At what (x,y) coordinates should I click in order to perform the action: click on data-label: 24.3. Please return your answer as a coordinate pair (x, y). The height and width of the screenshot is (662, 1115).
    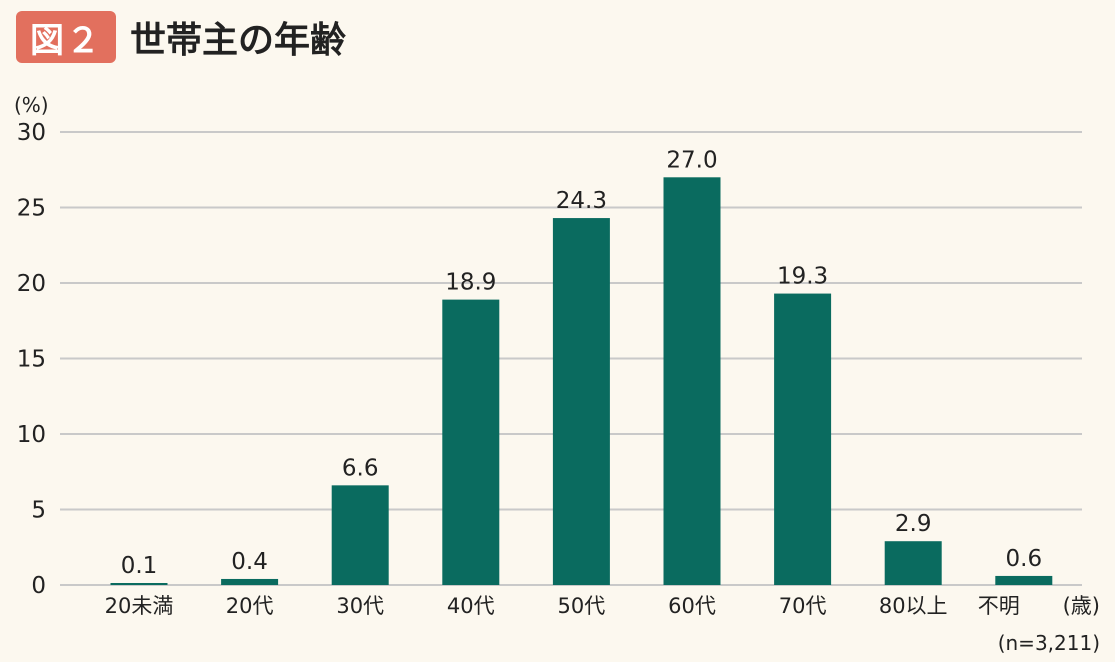
    Looking at the image, I should click on (581, 201).